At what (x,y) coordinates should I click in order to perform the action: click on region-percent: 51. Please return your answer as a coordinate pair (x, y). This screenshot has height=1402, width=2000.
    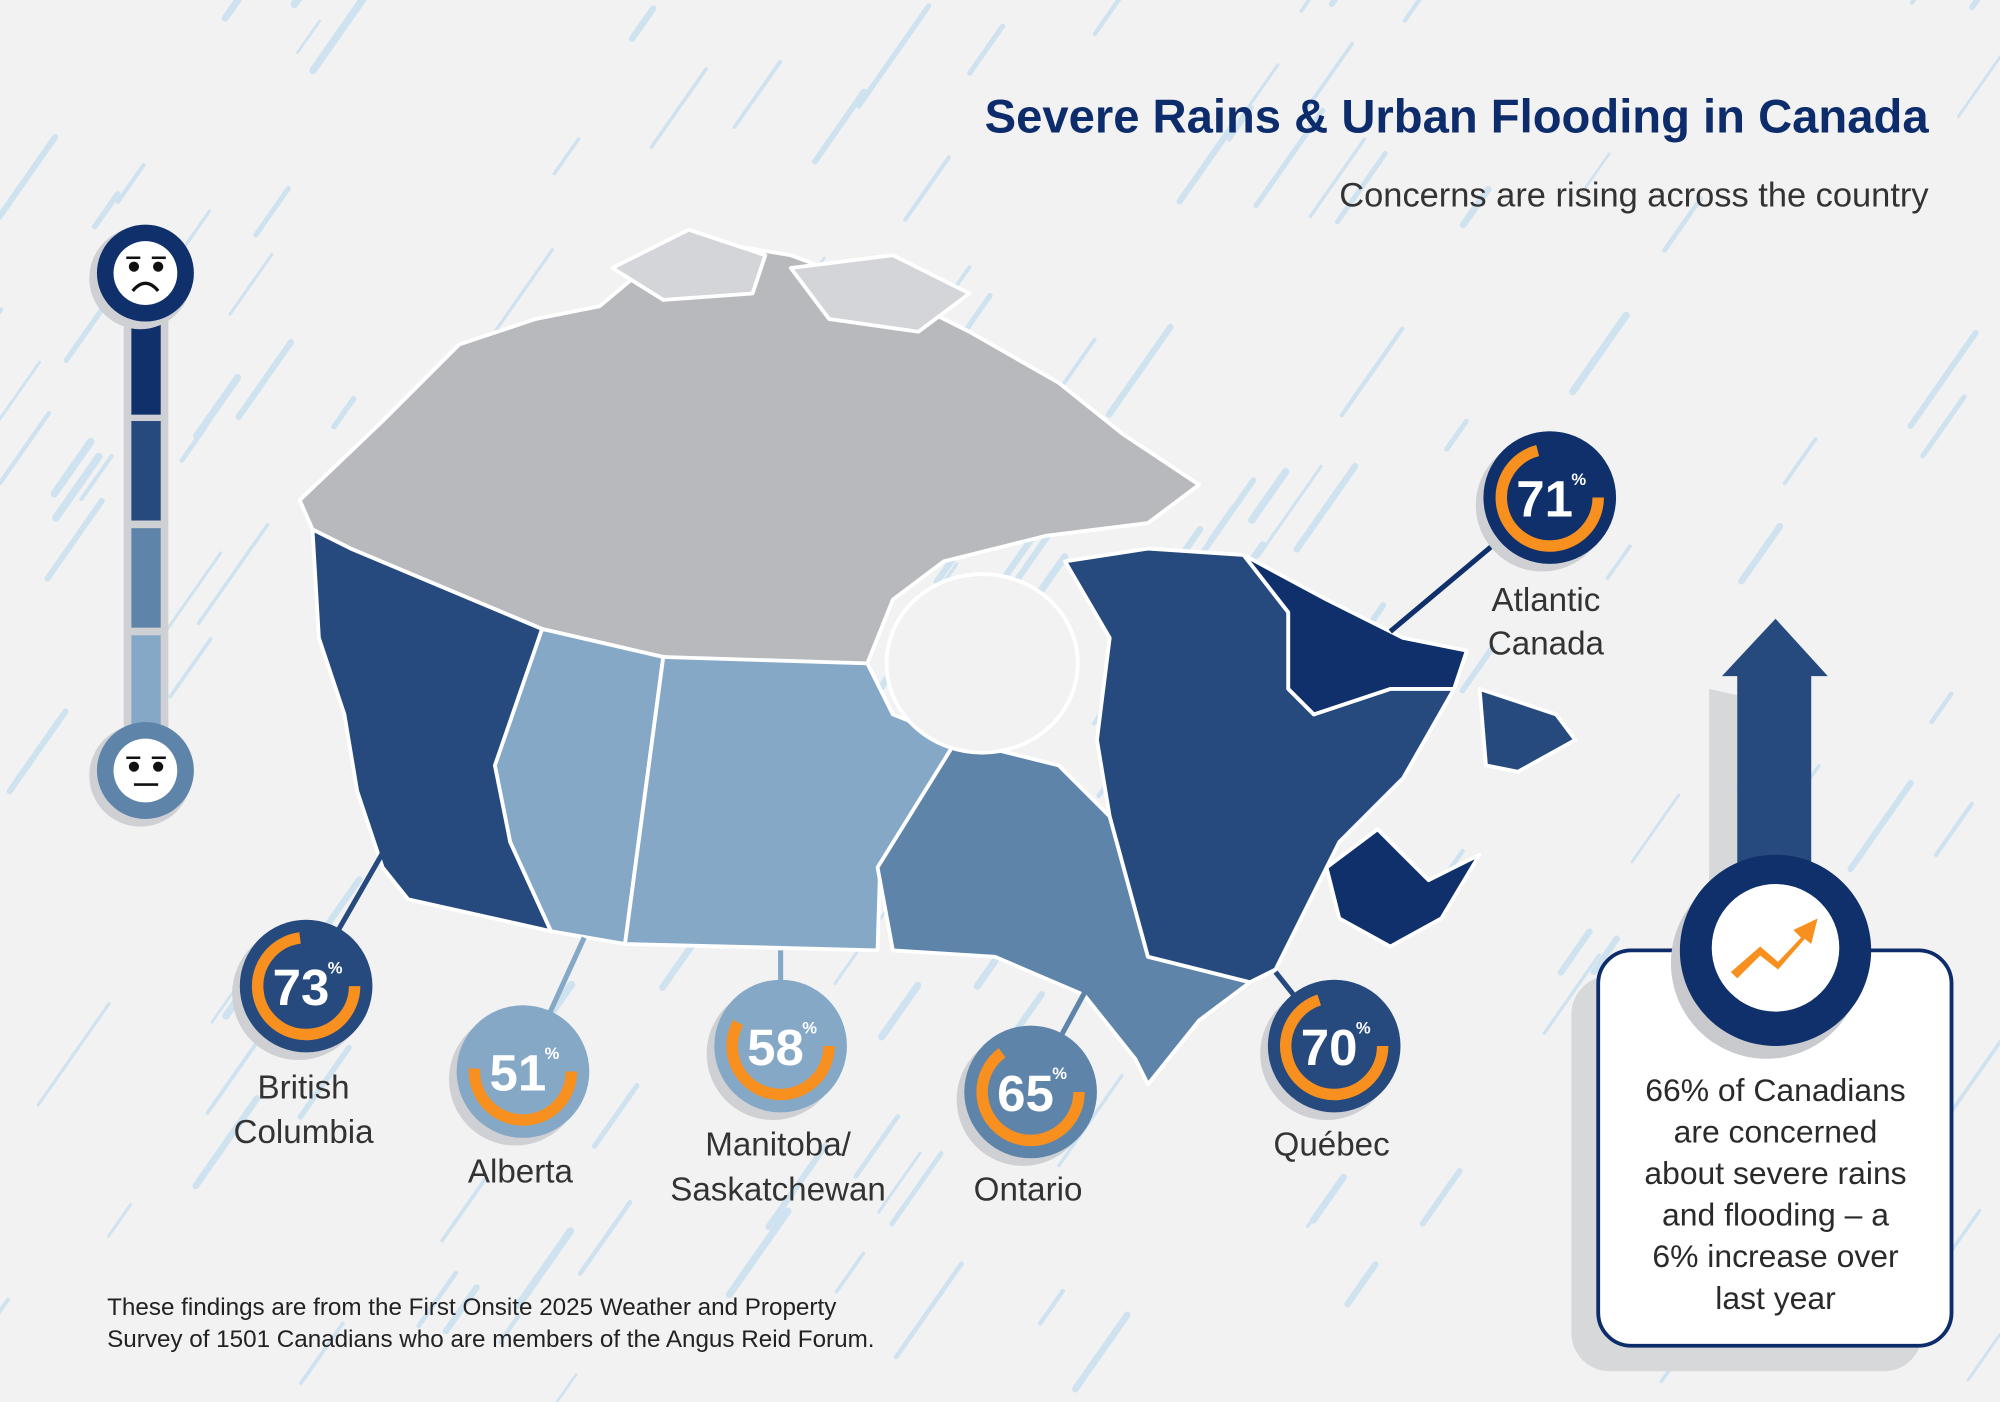
    Looking at the image, I should click on (517, 1073).